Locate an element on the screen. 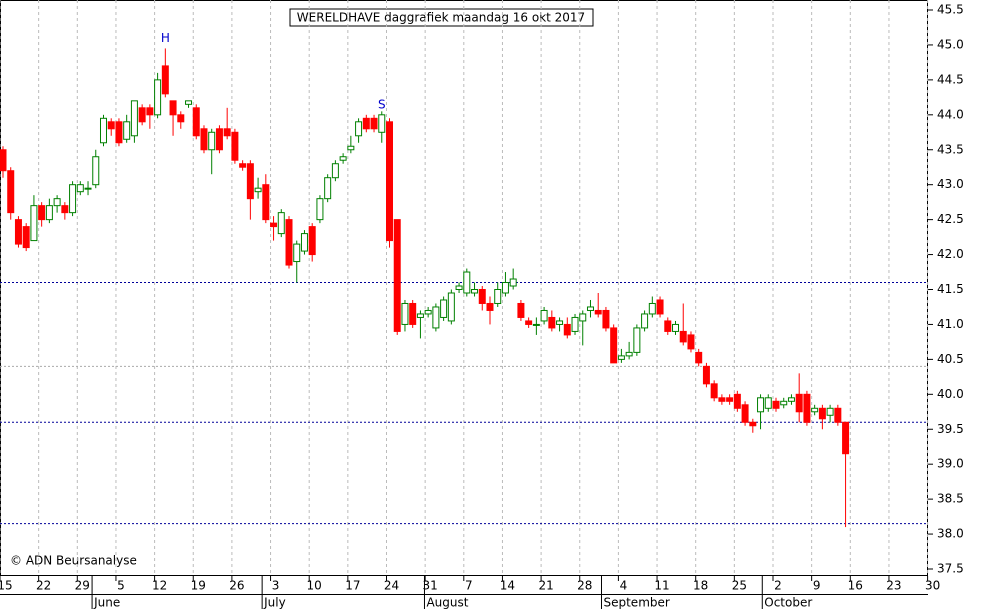 The width and height of the screenshot is (982, 609). month-label: August is located at coordinates (447, 602).